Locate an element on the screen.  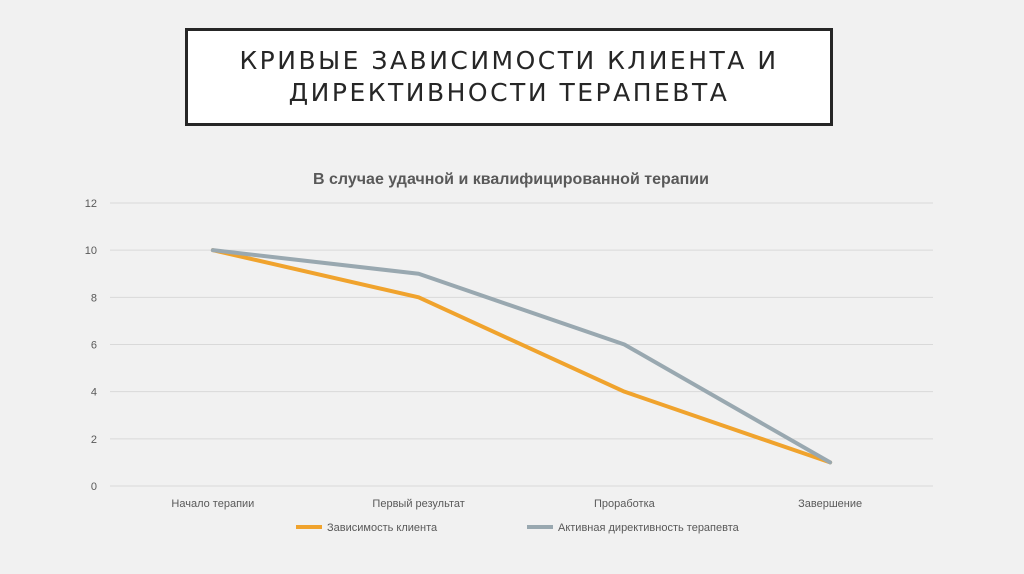
y-tick-label: 6 is located at coordinates (94, 346).